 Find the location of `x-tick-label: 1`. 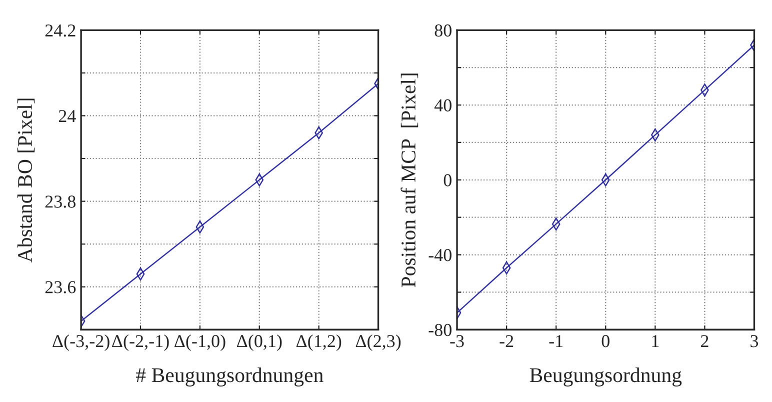

x-tick-label: 1 is located at coordinates (655, 341).